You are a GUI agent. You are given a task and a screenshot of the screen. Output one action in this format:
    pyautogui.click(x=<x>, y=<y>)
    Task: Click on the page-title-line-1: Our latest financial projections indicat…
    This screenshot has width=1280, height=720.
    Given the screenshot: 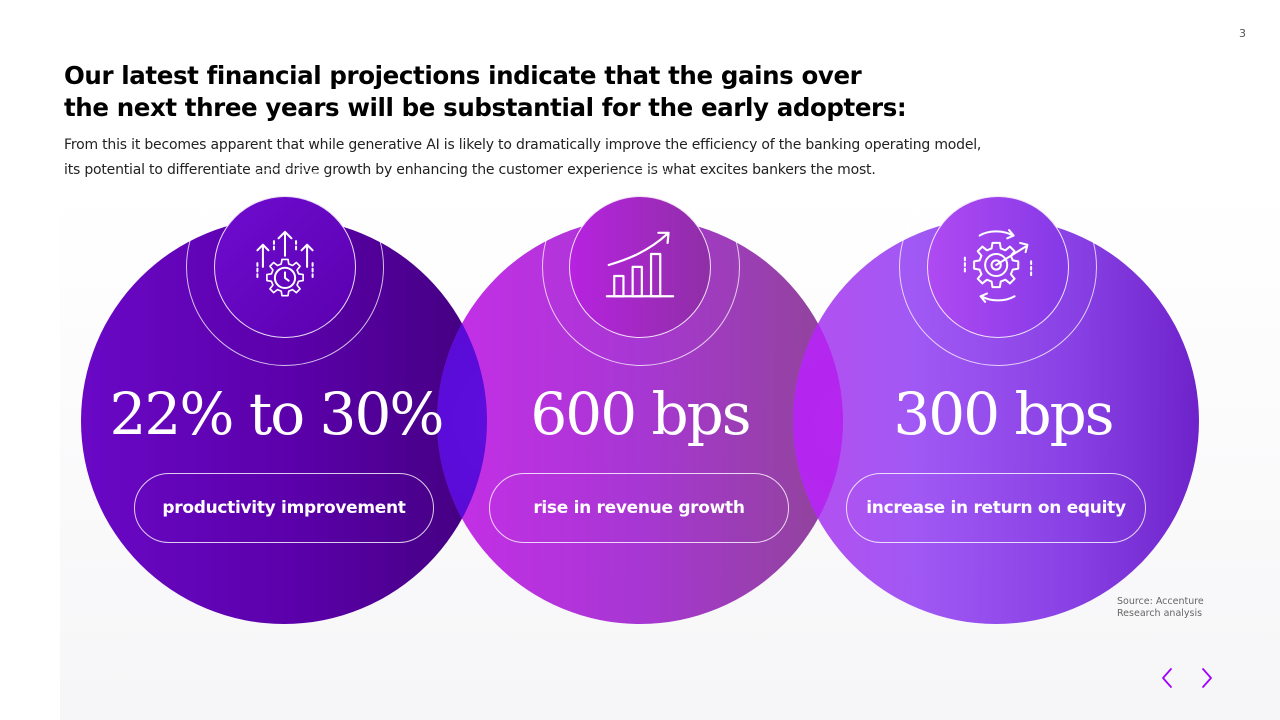 What is the action you would take?
    pyautogui.click(x=463, y=75)
    